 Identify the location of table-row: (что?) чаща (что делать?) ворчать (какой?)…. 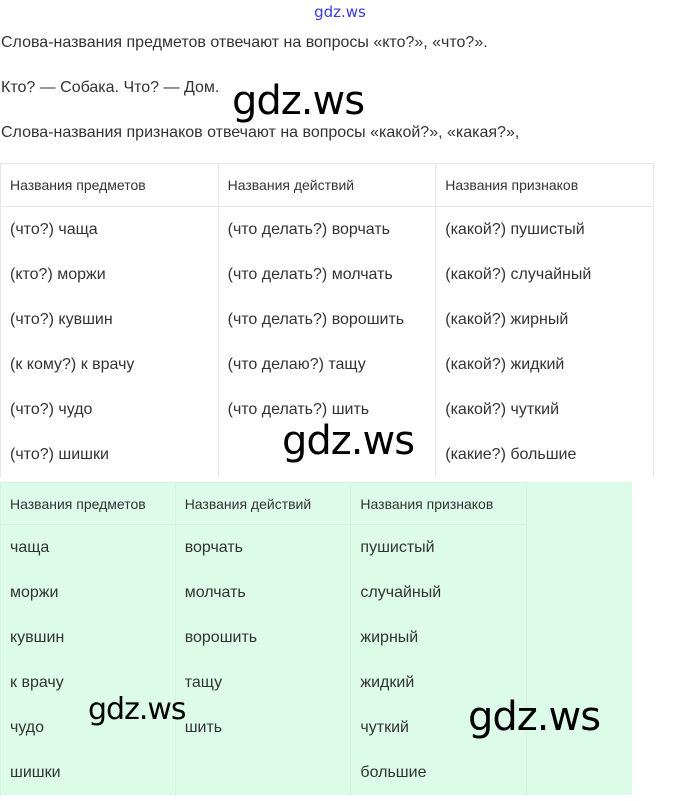
(327, 229).